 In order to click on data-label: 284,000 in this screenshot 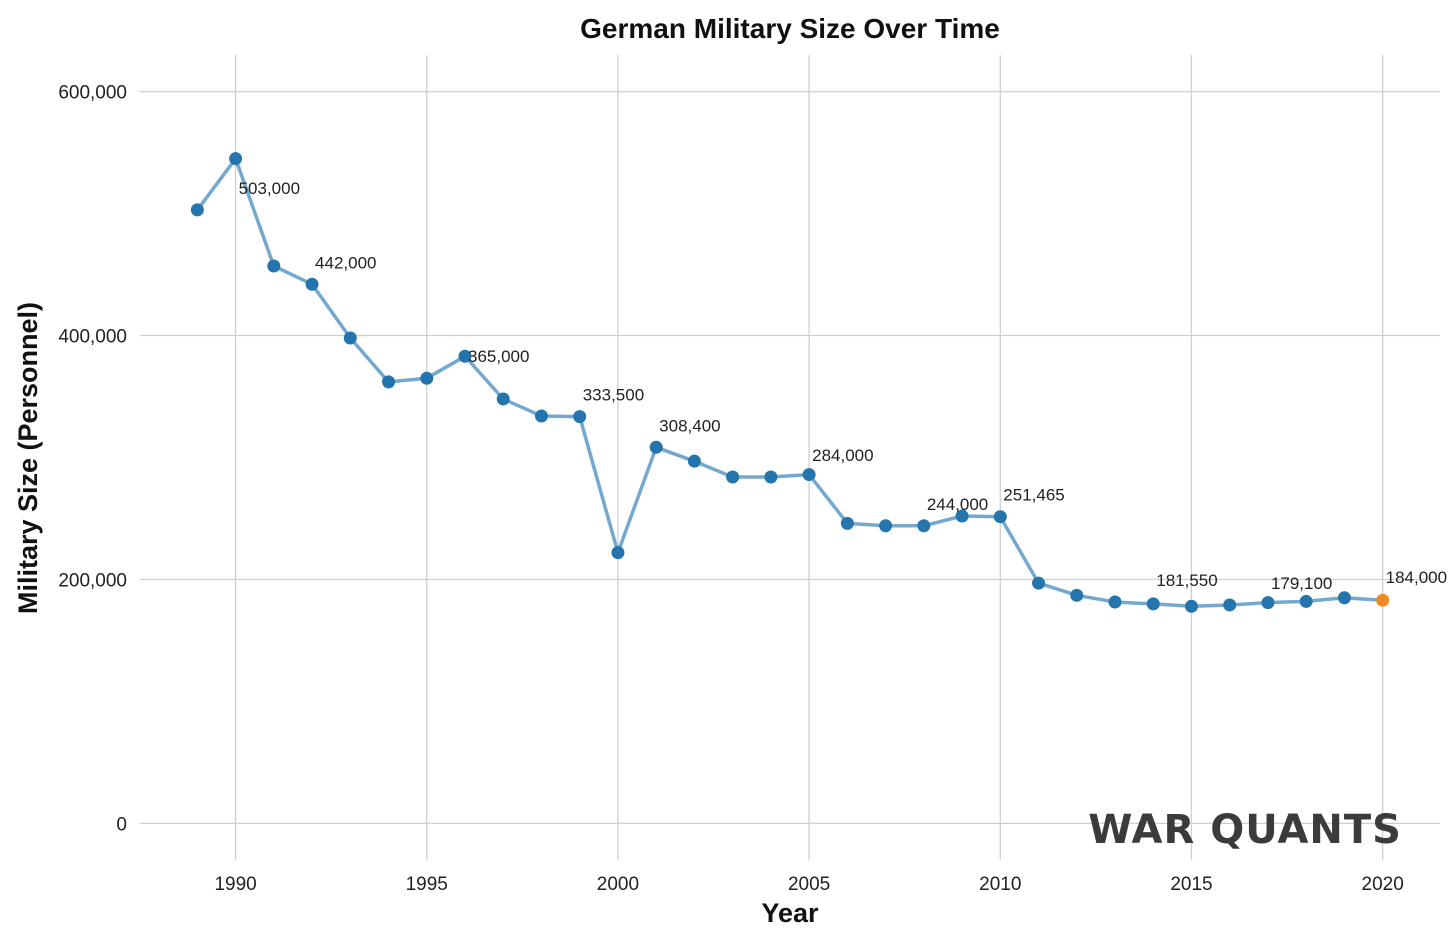, I will do `click(842, 455)`.